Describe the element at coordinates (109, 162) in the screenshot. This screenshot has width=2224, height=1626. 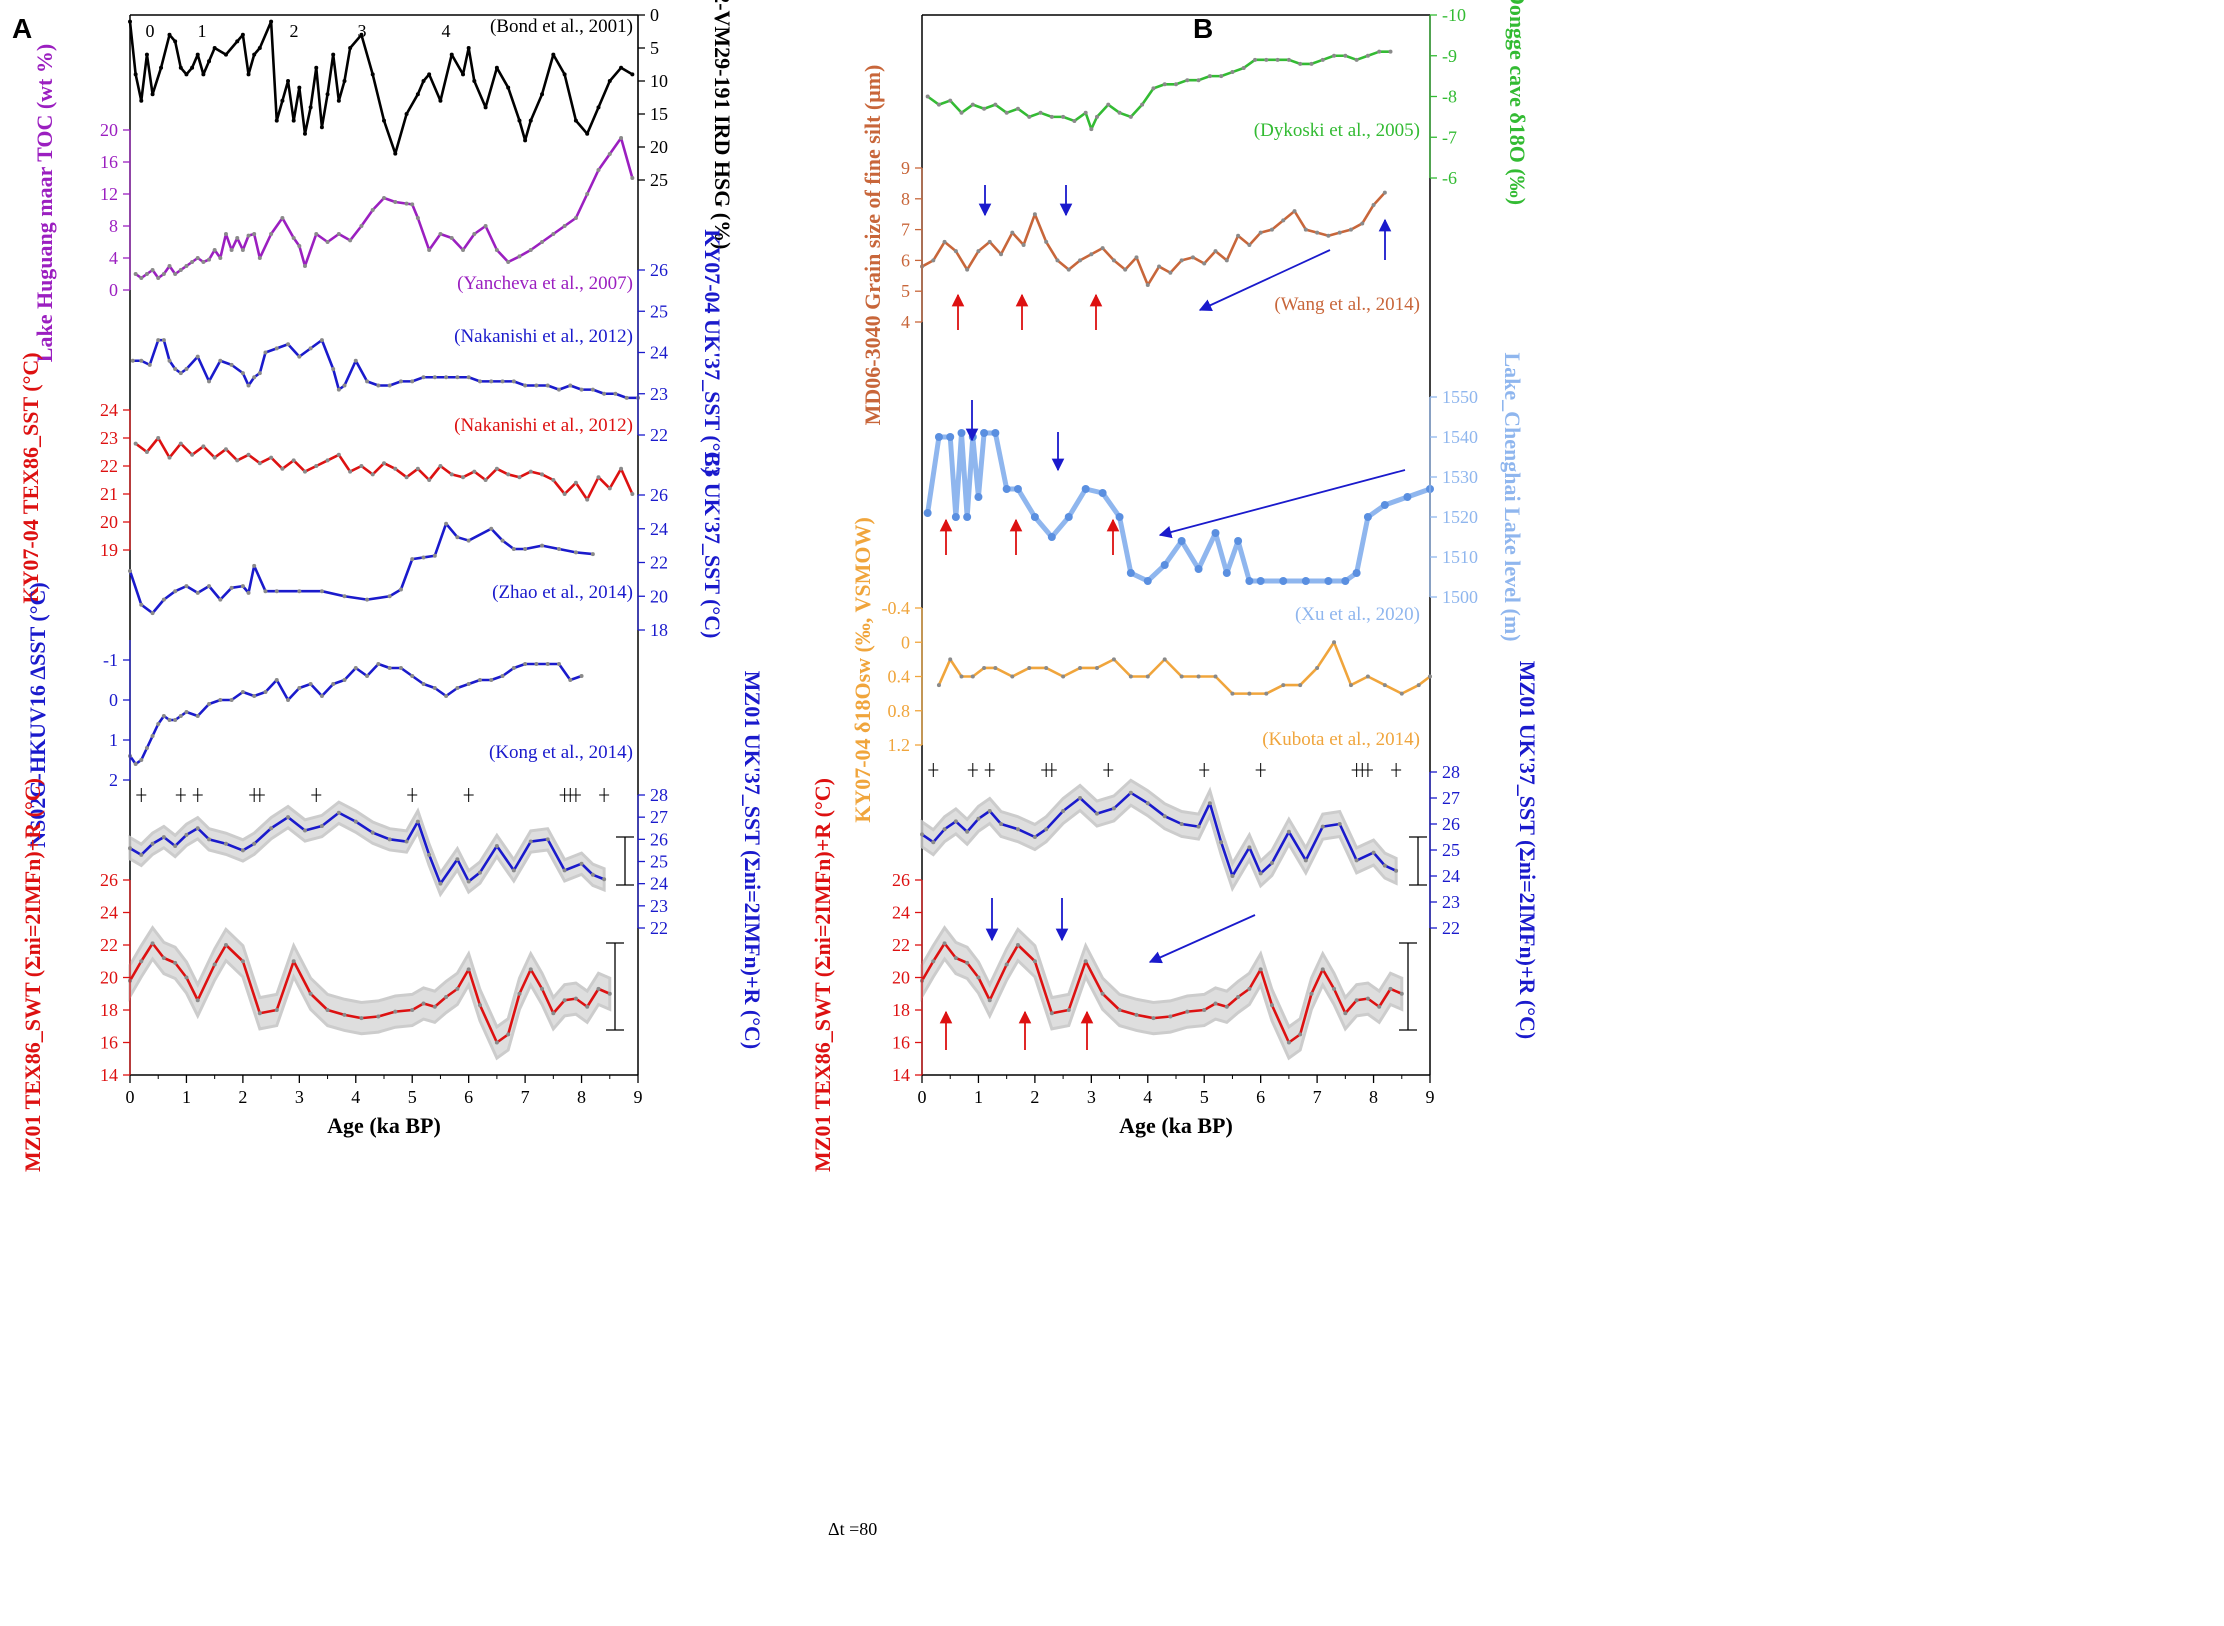
I see `y-tick-label: 16` at that location.